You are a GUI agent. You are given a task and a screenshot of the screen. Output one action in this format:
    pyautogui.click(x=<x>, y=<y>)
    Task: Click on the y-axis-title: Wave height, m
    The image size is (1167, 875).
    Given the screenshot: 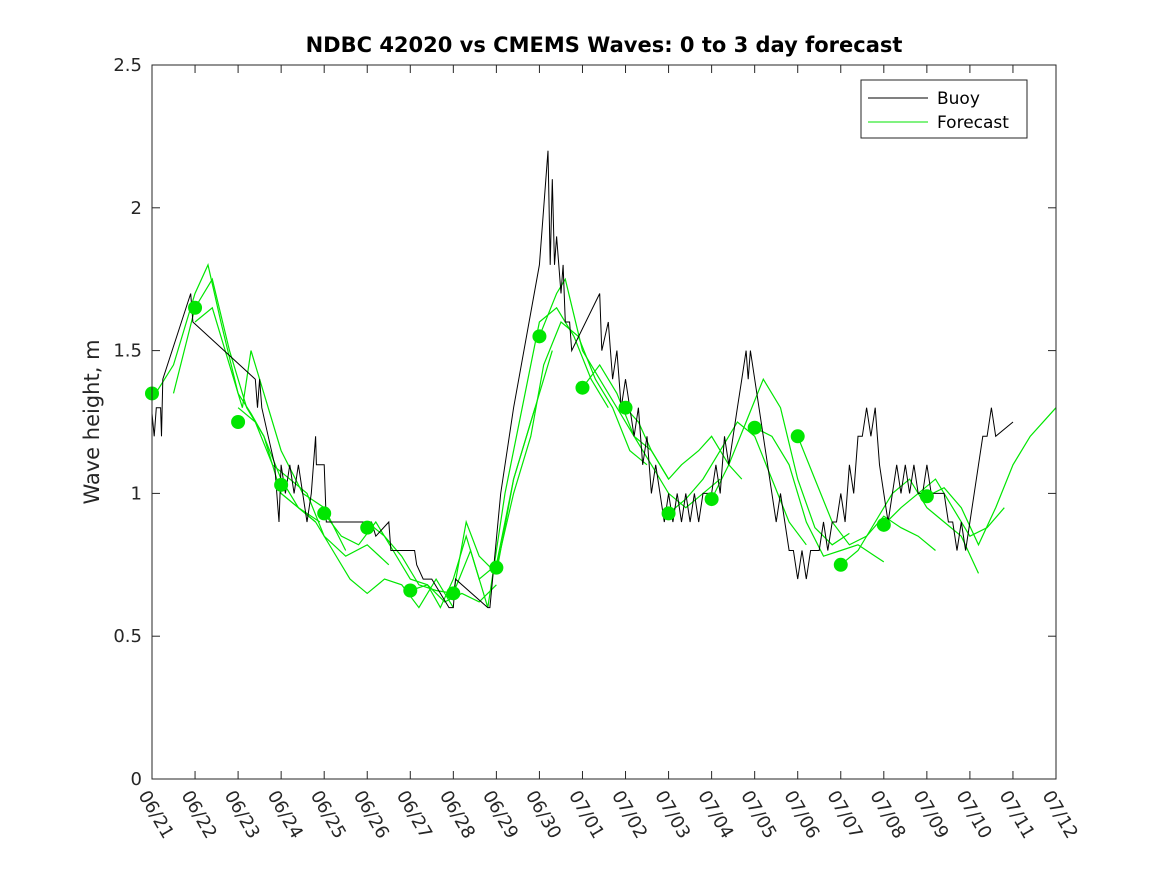 What is the action you would take?
    pyautogui.click(x=92, y=421)
    